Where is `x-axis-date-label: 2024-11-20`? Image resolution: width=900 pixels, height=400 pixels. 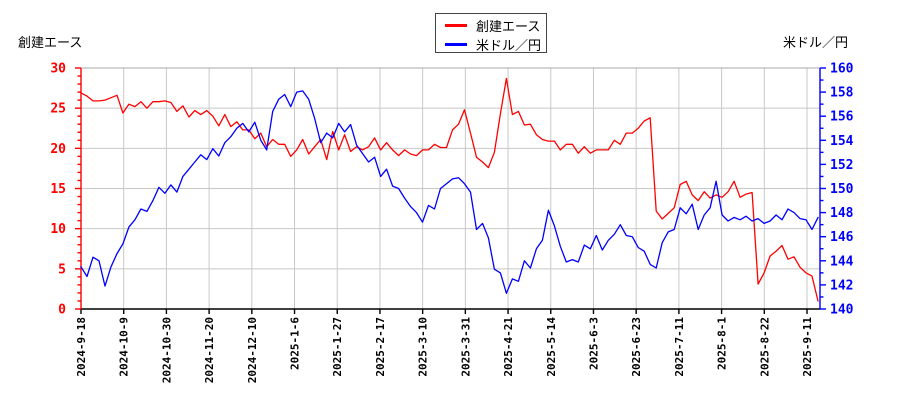 x-axis-date-label: 2024-11-20 is located at coordinates (209, 350).